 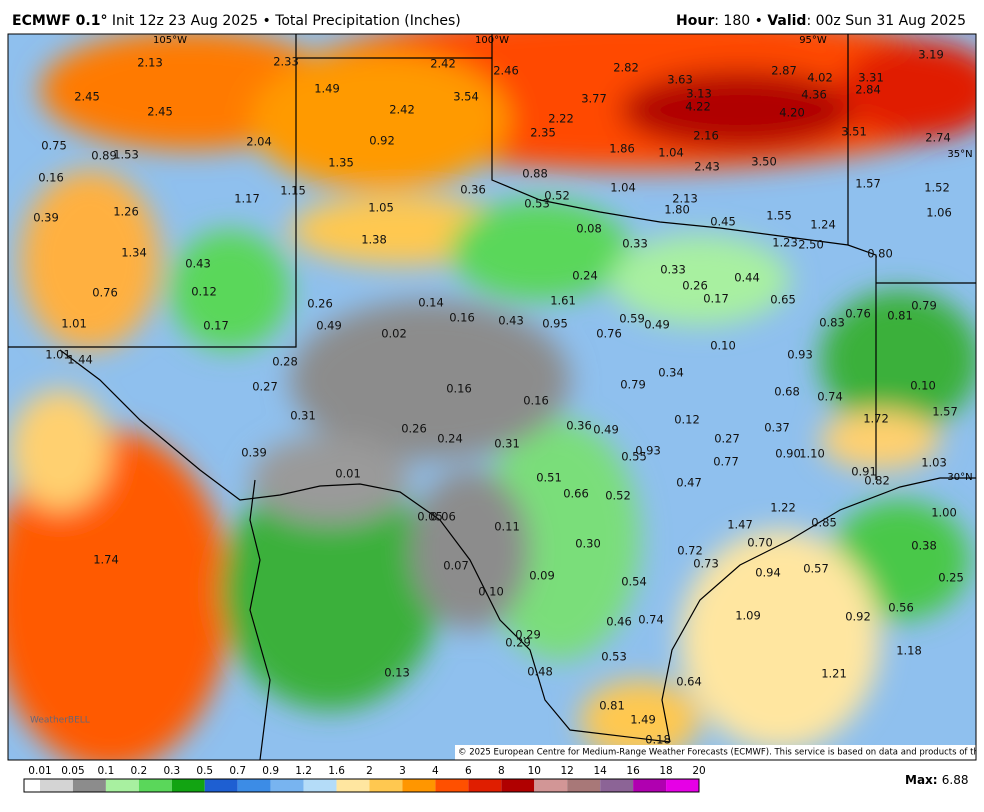 What do you see at coordinates (622, 149) in the screenshot?
I see `point-label: 1.86` at bounding box center [622, 149].